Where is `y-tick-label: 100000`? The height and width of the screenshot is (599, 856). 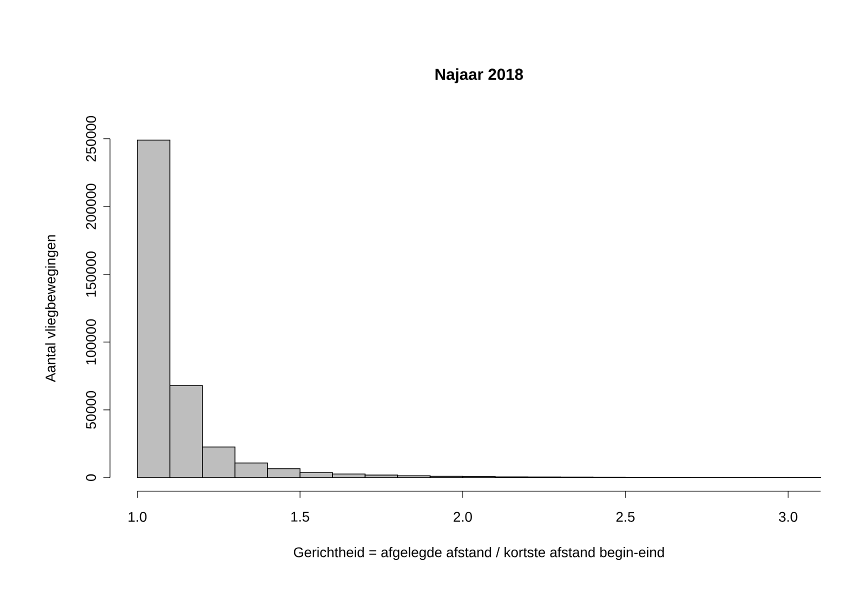
y-tick-label: 100000 is located at coordinates (91, 341).